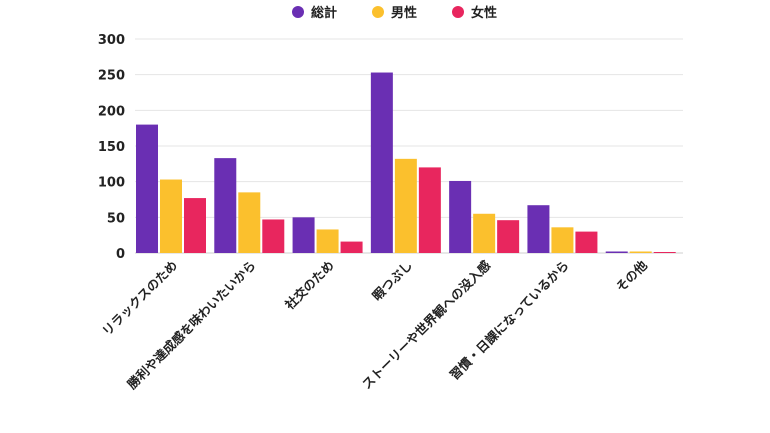  Describe the element at coordinates (139, 298) in the screenshot. I see `x-tick-label: リラックスのため` at that location.